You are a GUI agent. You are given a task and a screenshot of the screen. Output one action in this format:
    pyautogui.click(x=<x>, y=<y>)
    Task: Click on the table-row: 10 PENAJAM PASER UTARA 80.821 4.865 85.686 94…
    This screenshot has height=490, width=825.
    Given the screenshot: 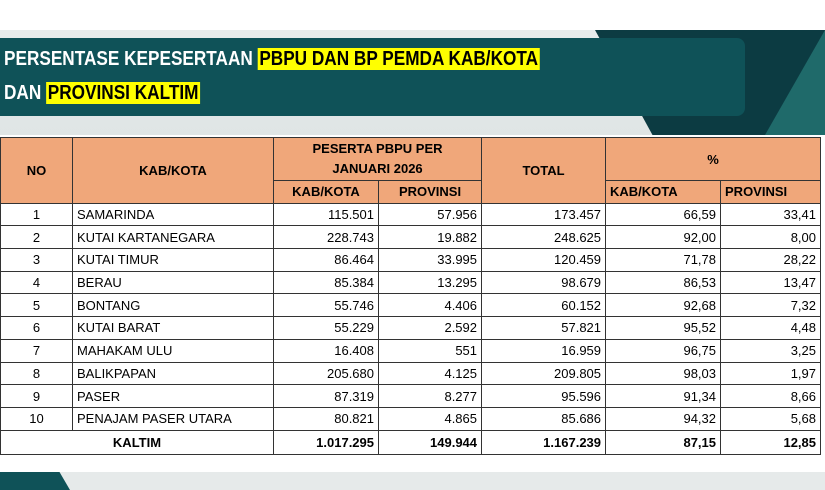 What is the action you would take?
    pyautogui.click(x=411, y=418)
    